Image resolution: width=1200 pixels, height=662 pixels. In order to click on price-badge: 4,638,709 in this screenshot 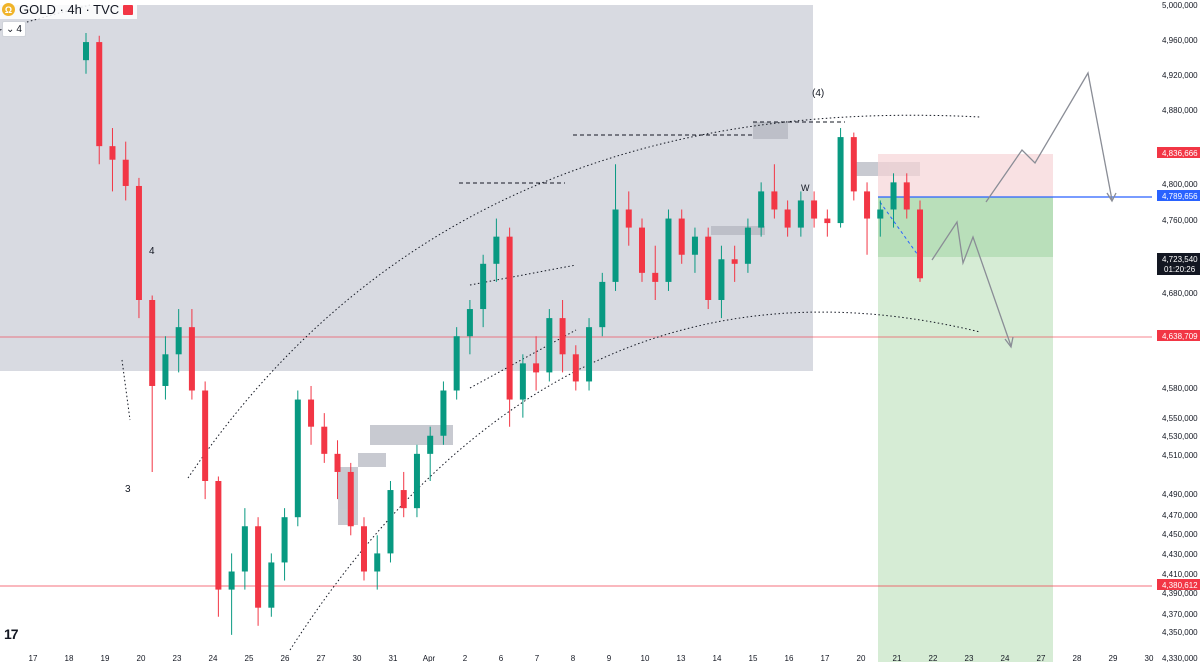, I will do `click(1178, 335)`.